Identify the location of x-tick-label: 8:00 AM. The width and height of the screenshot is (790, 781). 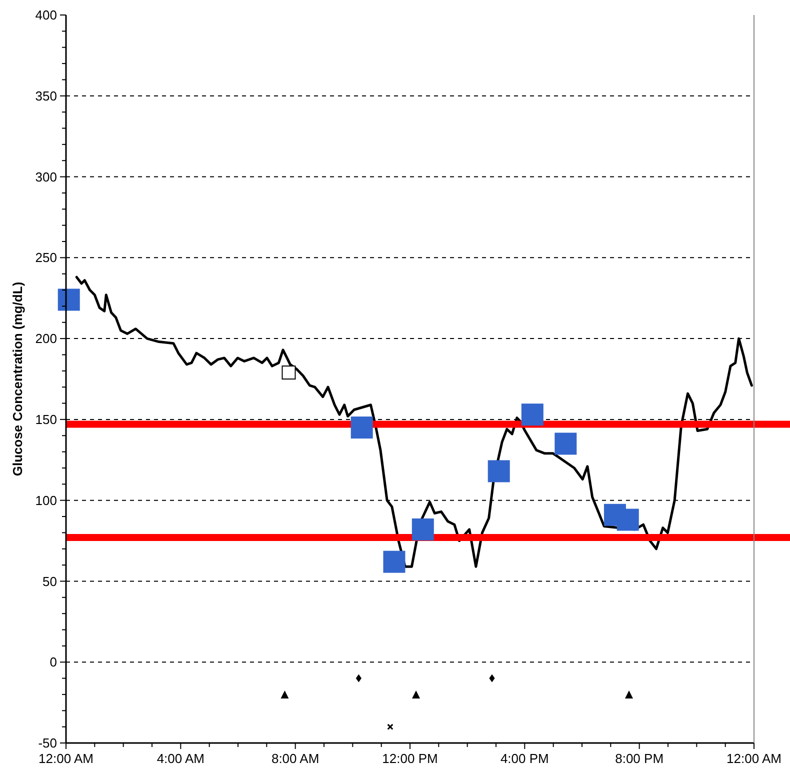
(295, 758).